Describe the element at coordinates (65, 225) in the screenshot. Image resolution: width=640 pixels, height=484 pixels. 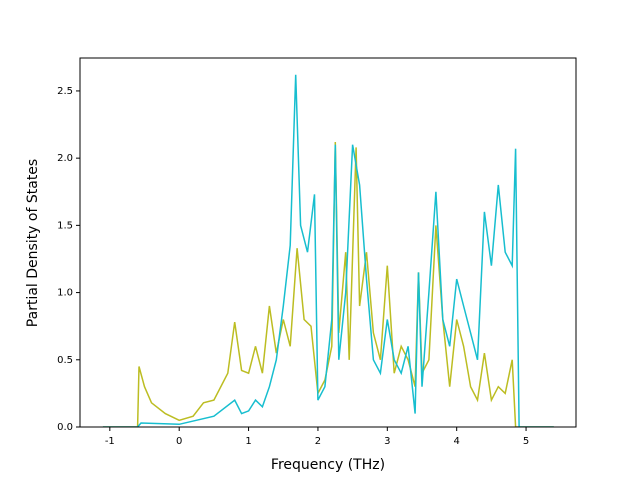
I see `y-tick-label: 1.5` at that location.